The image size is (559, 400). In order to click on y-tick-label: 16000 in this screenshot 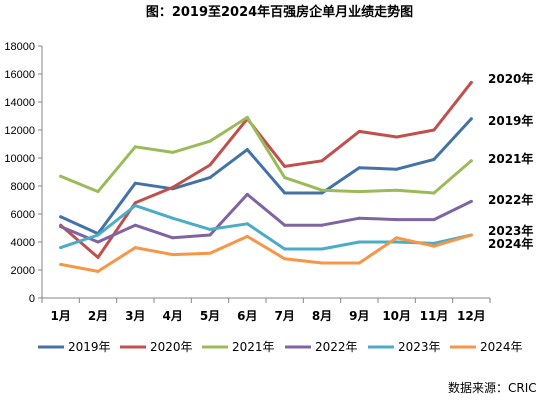, I will do `click(19, 75)`.